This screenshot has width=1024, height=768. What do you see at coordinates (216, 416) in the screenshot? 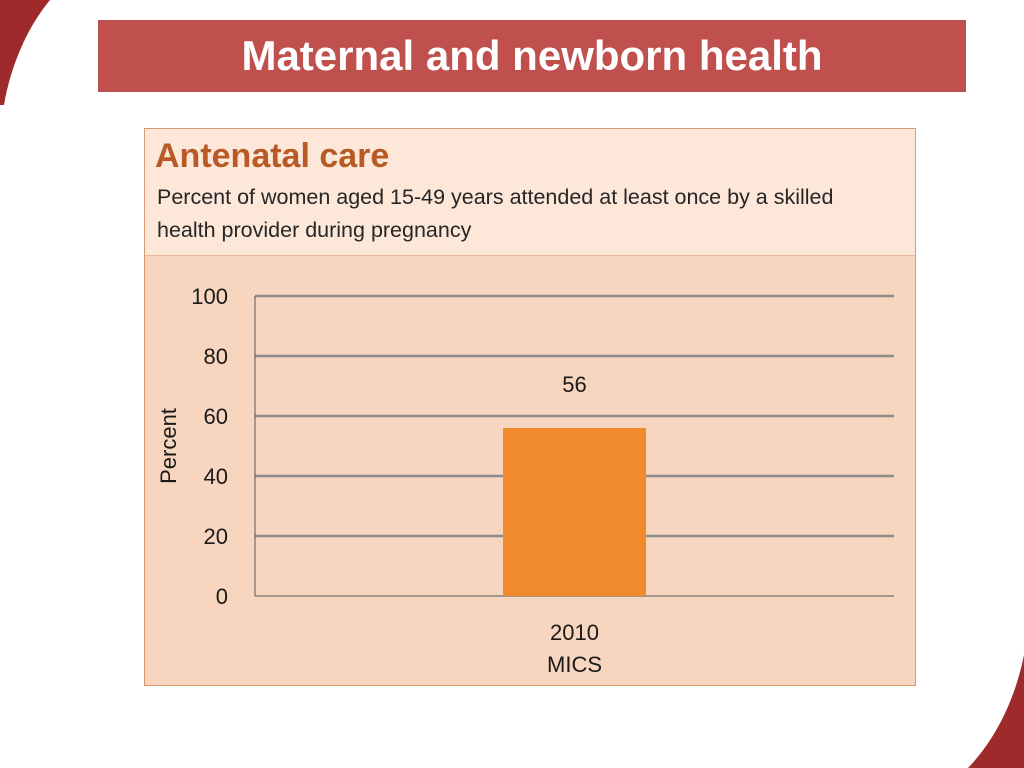
I see `y-tick-label: 60` at bounding box center [216, 416].